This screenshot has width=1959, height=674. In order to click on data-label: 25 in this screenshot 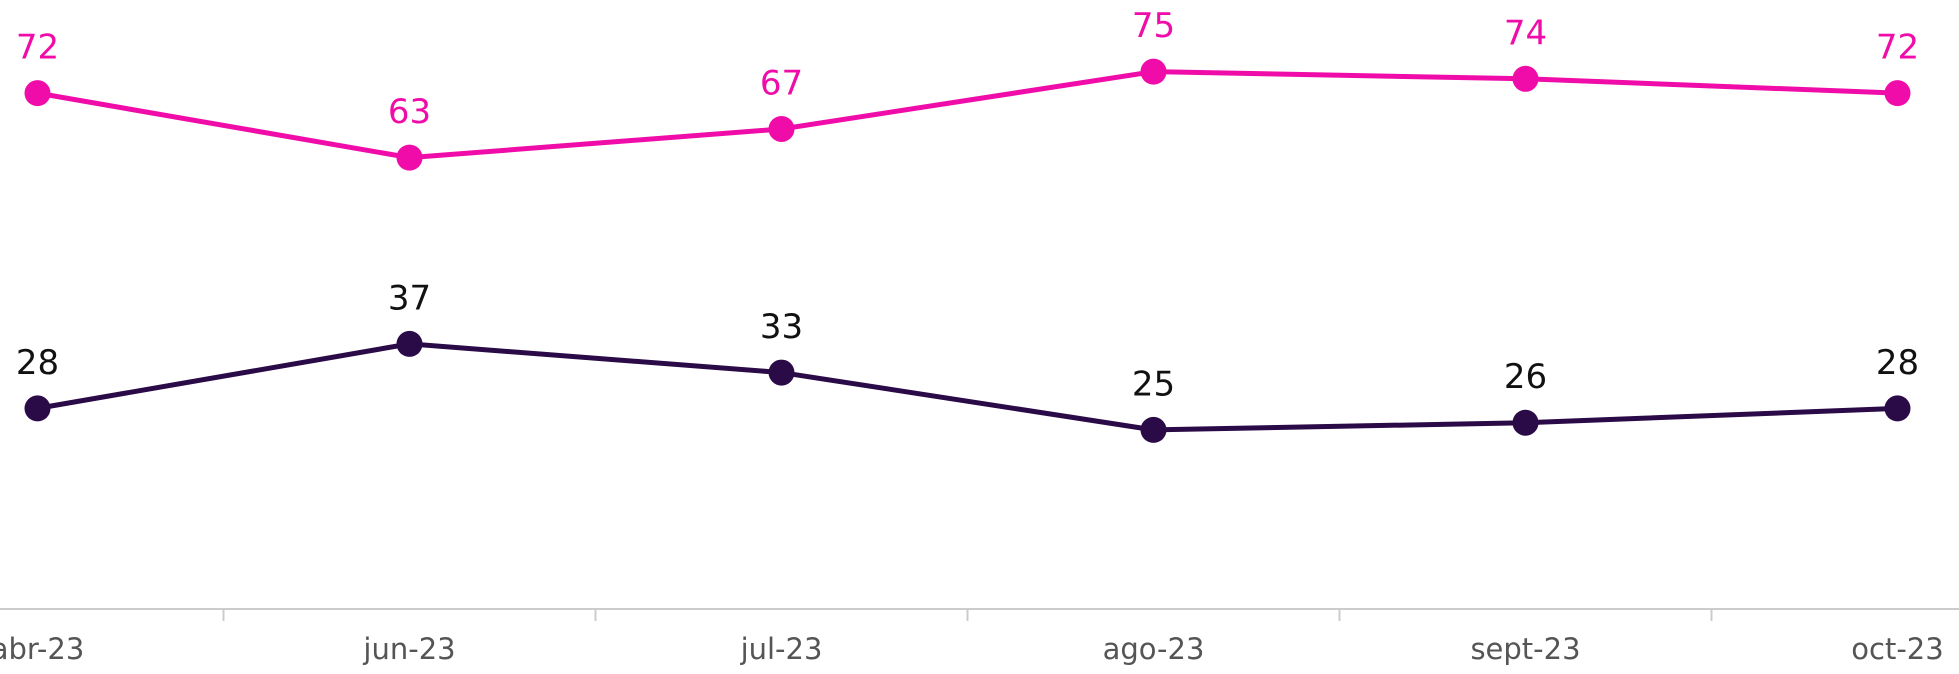, I will do `click(1153, 384)`.